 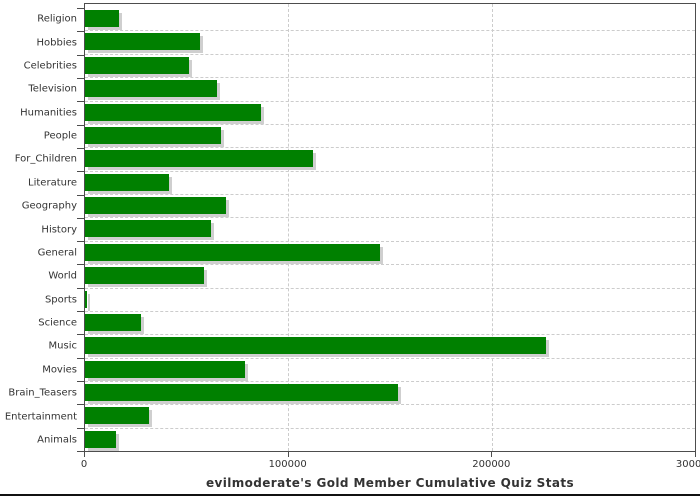 I want to click on bar-row: People, so click(x=369, y=137).